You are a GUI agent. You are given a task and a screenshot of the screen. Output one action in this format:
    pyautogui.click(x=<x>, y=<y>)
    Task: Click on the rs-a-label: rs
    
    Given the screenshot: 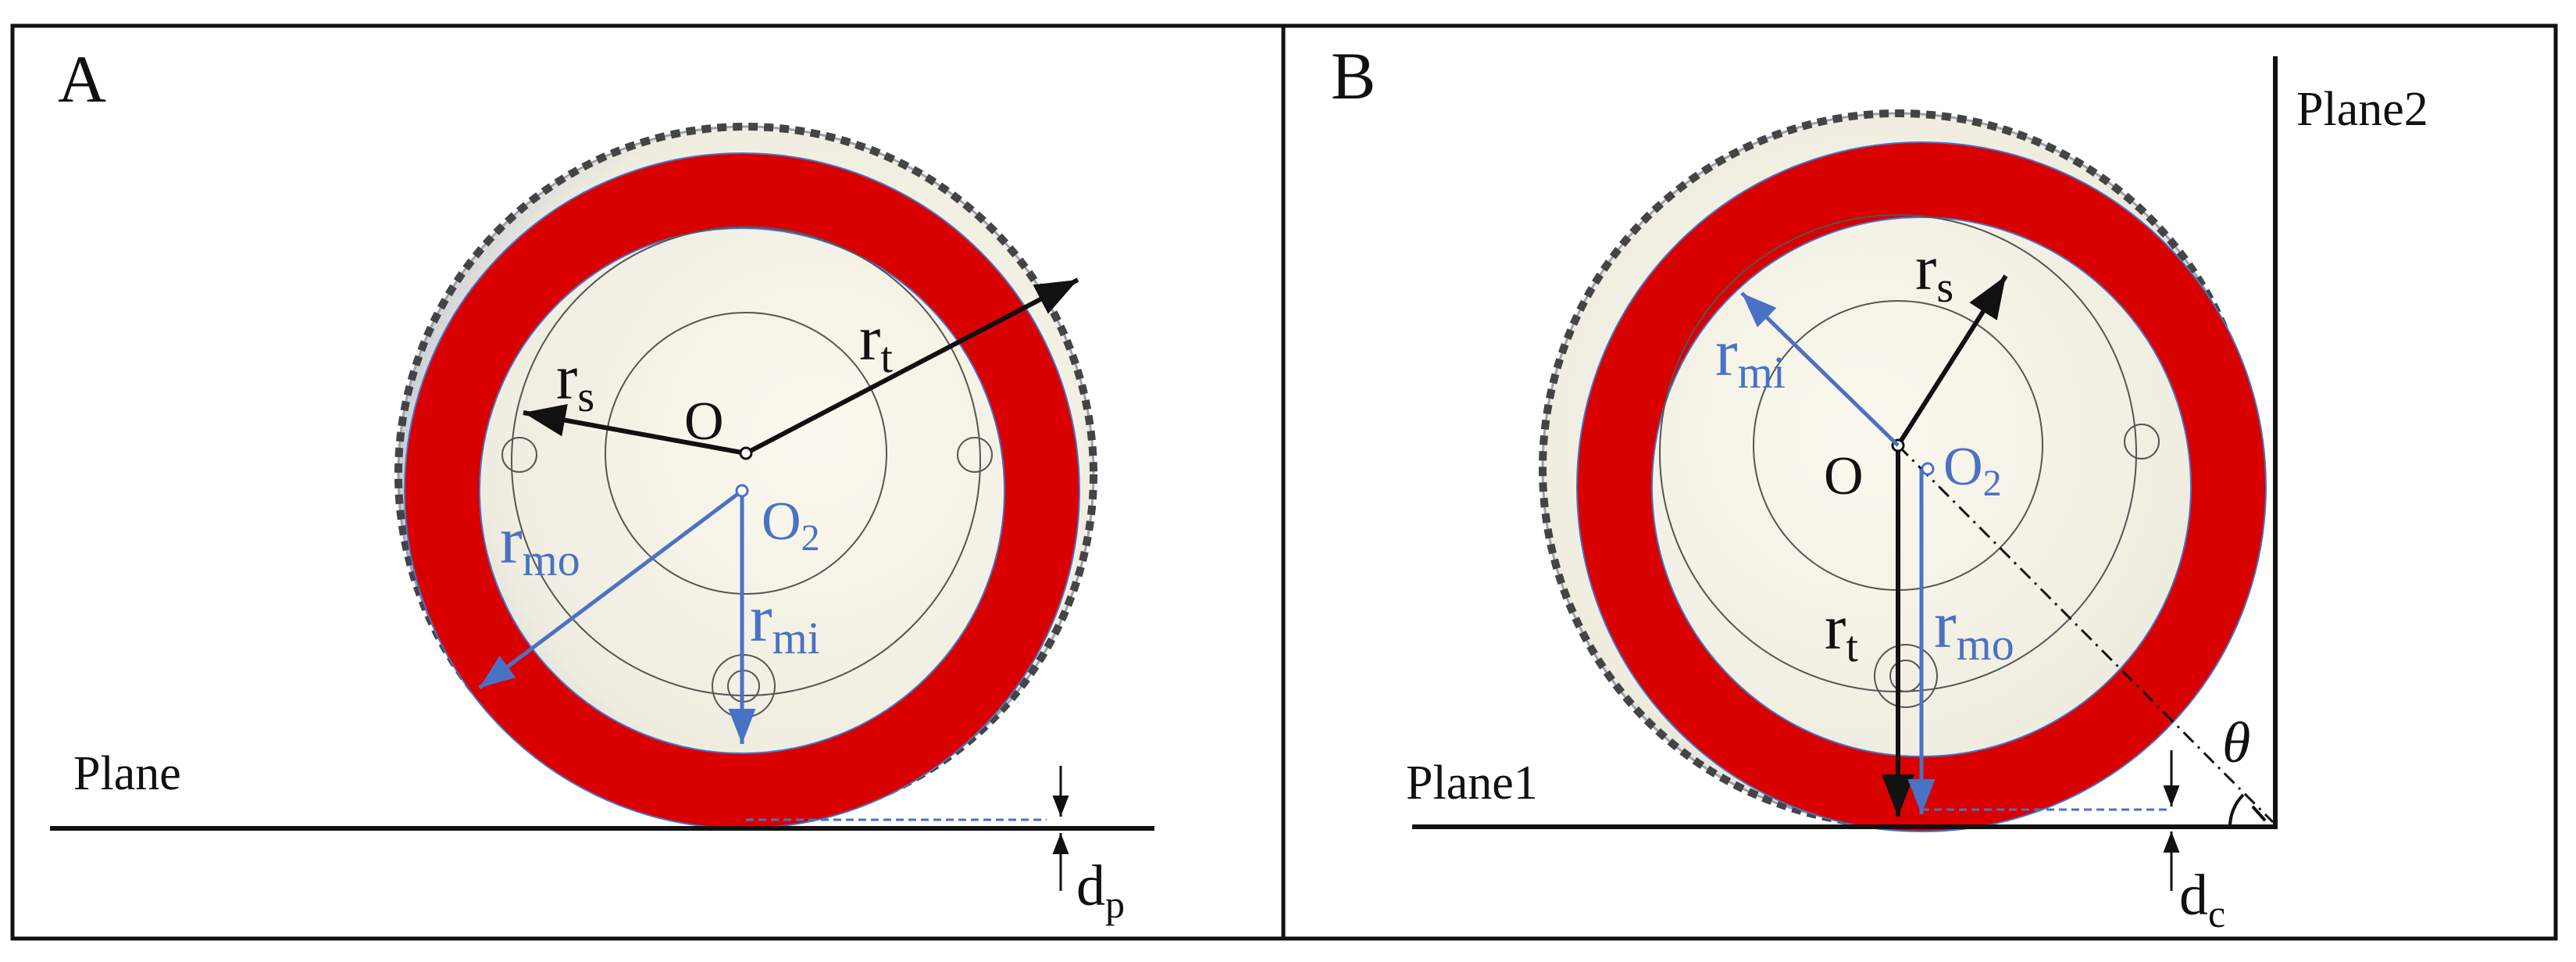 What is the action you would take?
    pyautogui.click(x=575, y=381)
    